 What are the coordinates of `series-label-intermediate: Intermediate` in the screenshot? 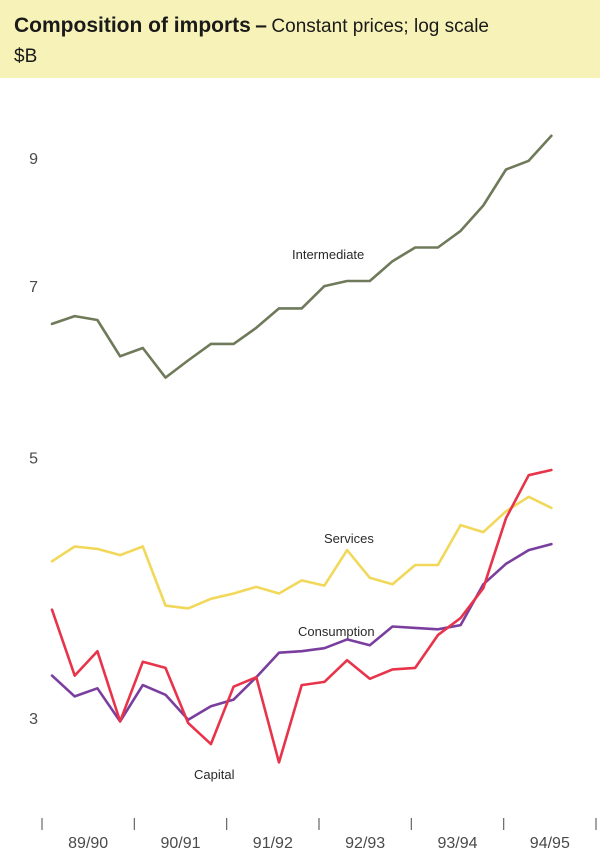 It's located at (328, 254).